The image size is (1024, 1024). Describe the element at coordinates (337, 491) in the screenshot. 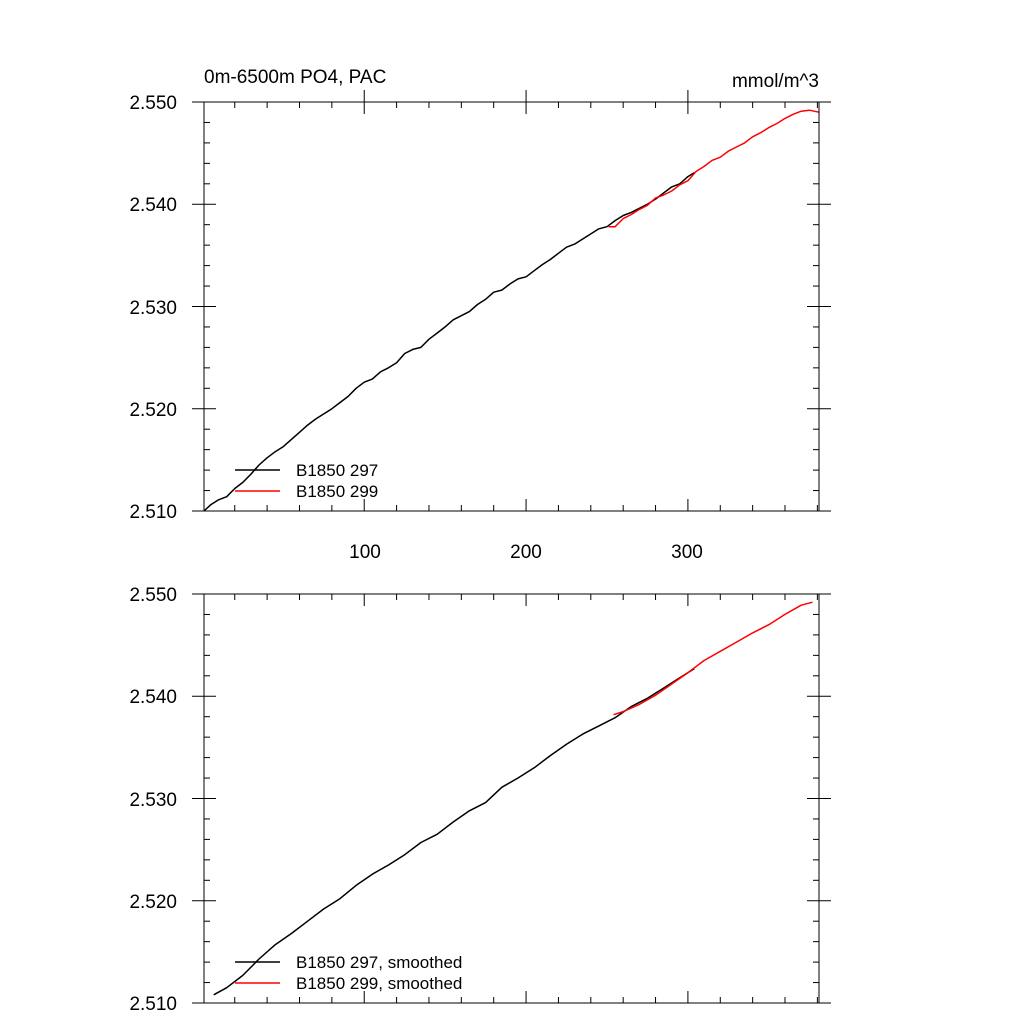

I see `legend-label: B1850 299` at that location.